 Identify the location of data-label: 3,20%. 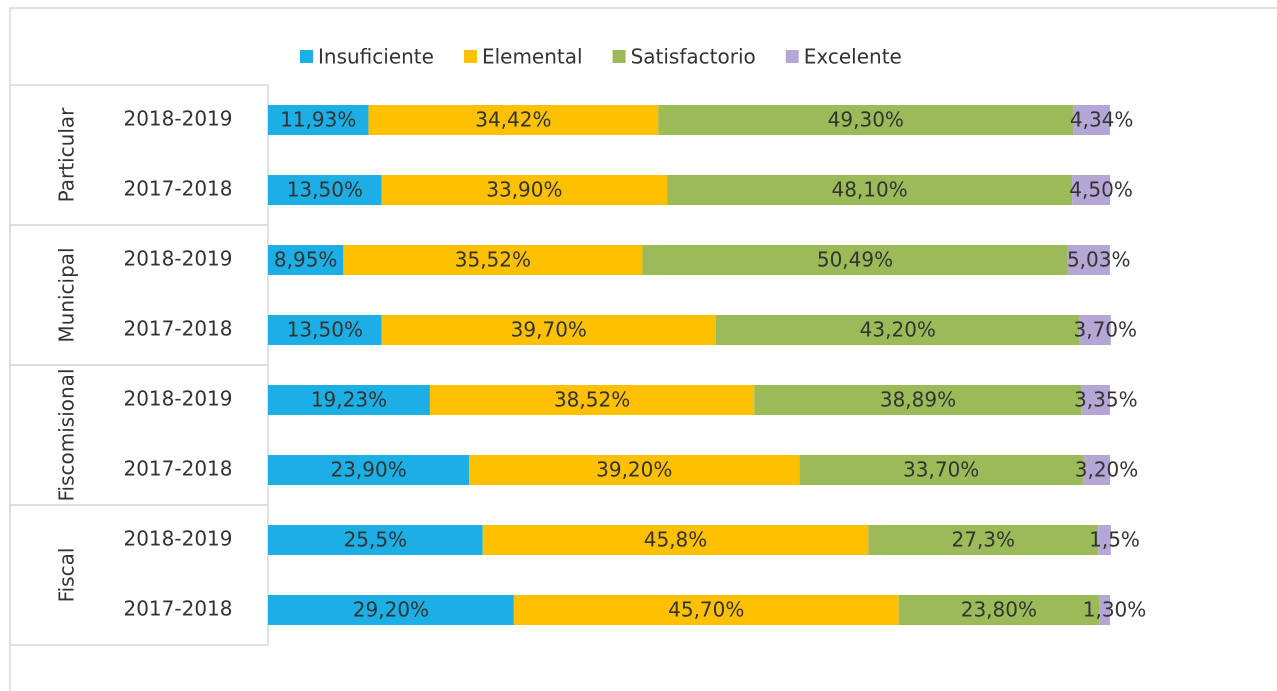
(1107, 470).